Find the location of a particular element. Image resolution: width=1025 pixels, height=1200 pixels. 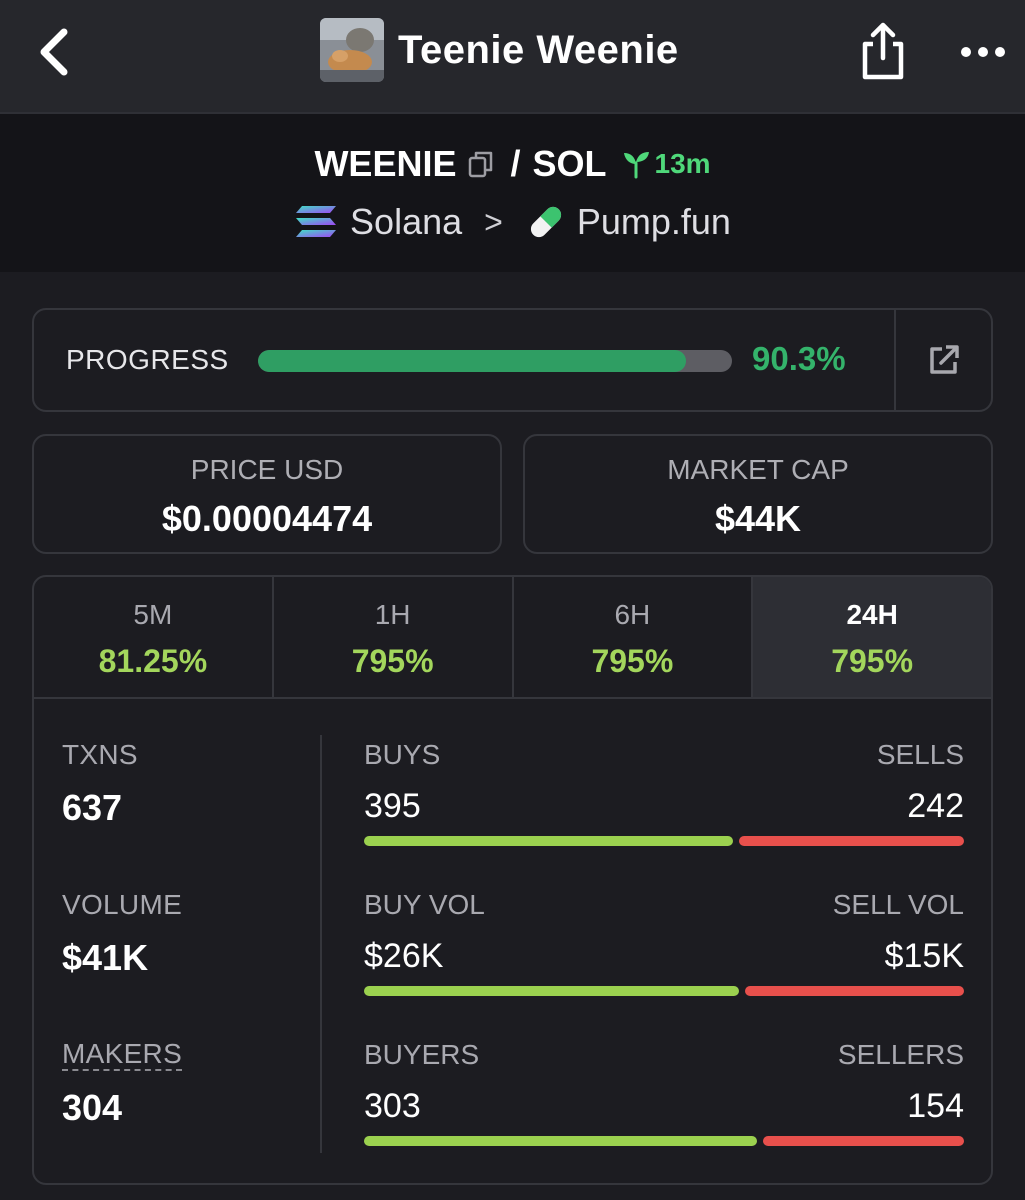

tab-label: 1H is located at coordinates (392, 614).